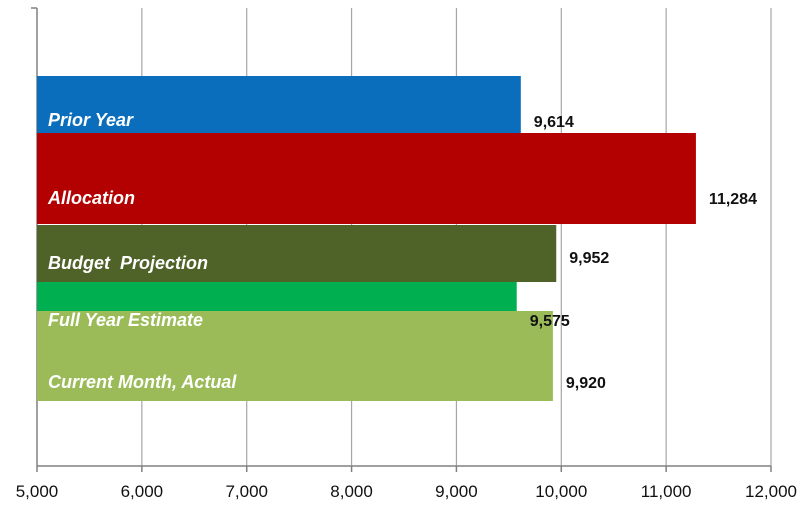 Image resolution: width=805 pixels, height=511 pixels. Describe the element at coordinates (246, 491) in the screenshot. I see `x-tick-label: 7,000` at that location.